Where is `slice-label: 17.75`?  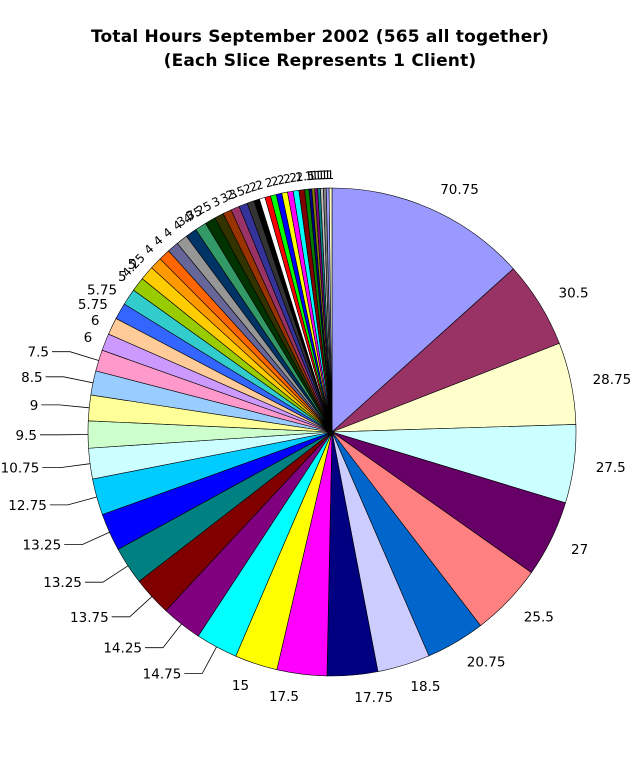 slice-label: 17.75 is located at coordinates (373, 698).